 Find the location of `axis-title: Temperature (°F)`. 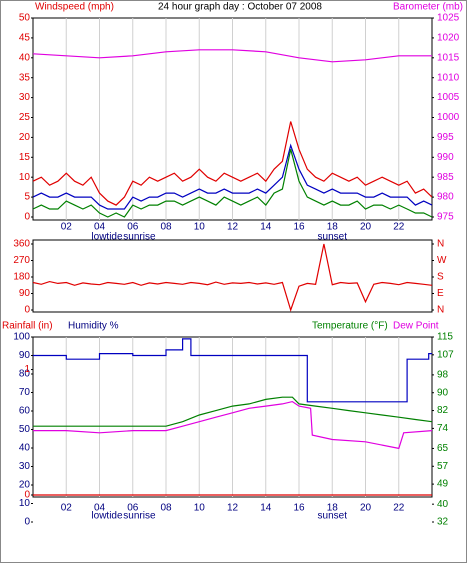

axis-title: Temperature (°F) is located at coordinates (350, 326).